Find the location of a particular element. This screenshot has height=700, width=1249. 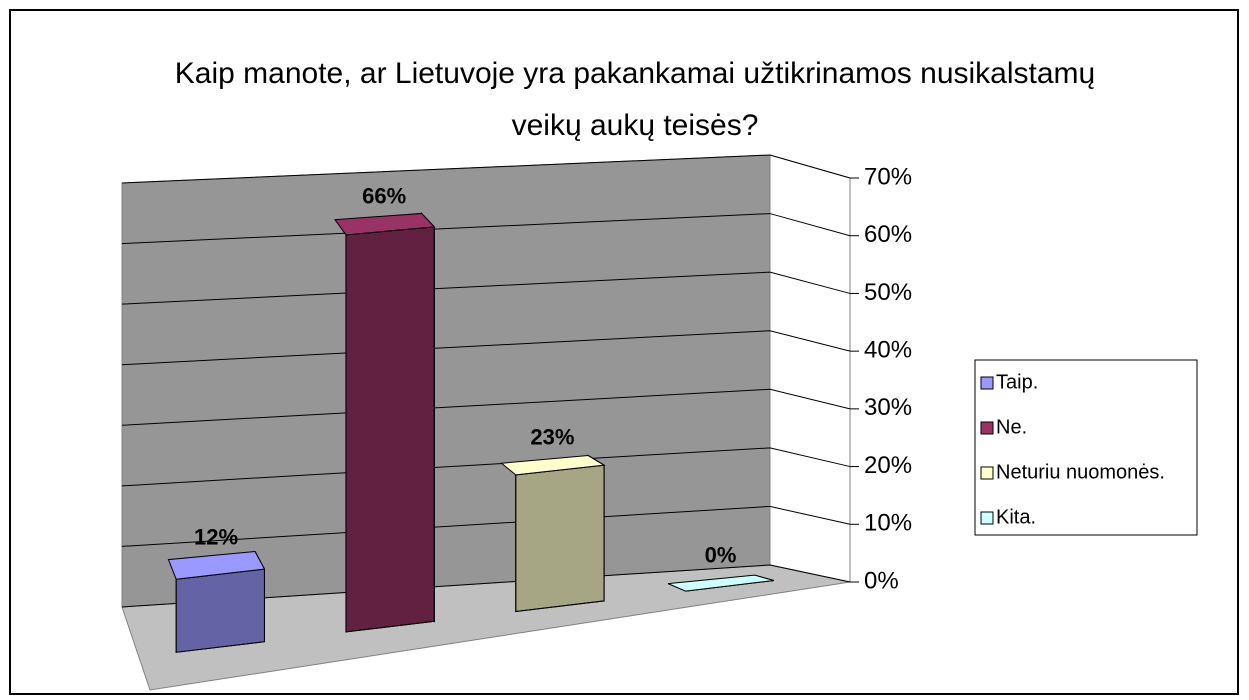

y-tick-label: 50% is located at coordinates (888, 292).